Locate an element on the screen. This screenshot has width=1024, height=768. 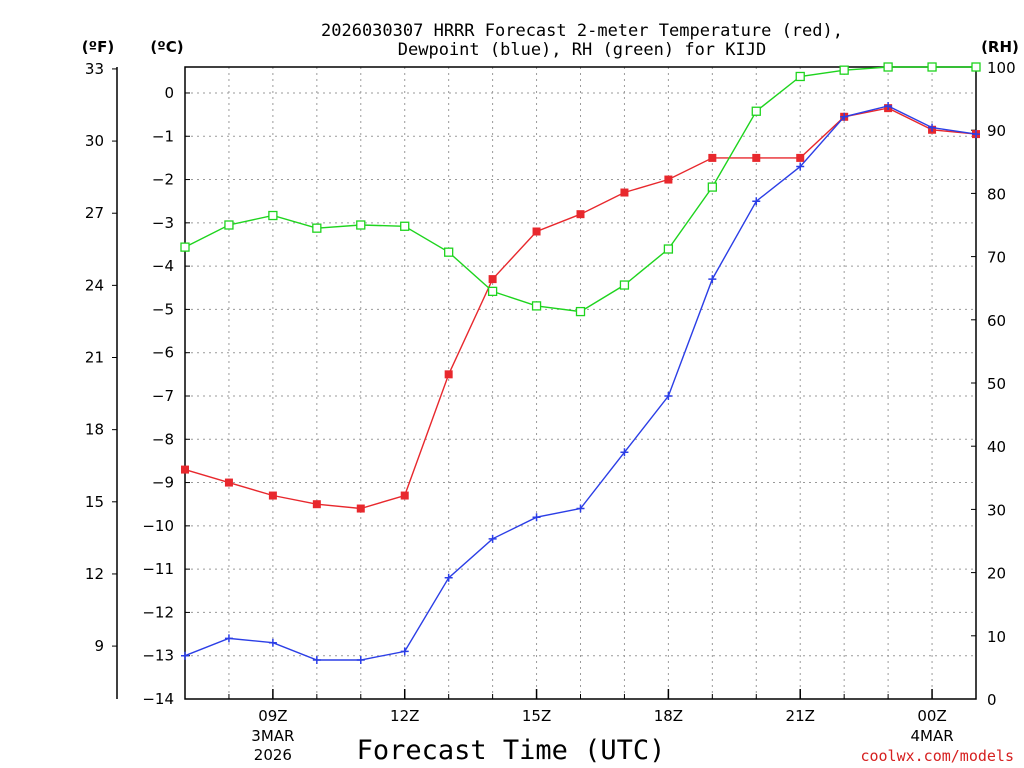
celsius-tick-label: −13 is located at coordinates (158, 656).